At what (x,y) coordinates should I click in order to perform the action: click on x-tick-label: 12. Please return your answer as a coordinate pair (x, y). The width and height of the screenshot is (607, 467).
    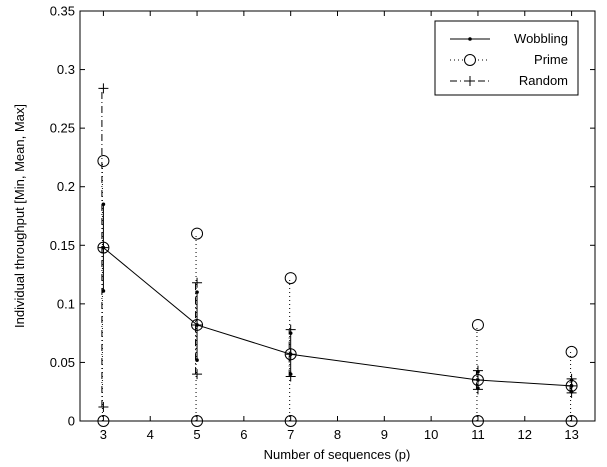
    Looking at the image, I should click on (525, 434).